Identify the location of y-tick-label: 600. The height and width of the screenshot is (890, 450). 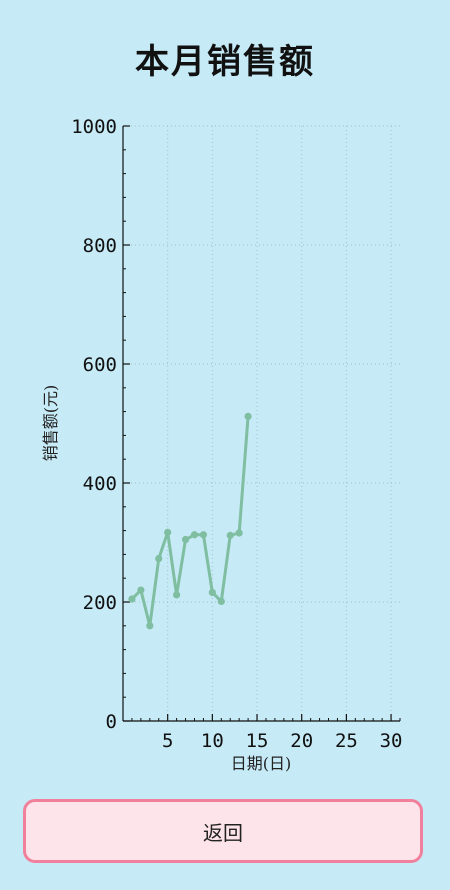
(100, 365).